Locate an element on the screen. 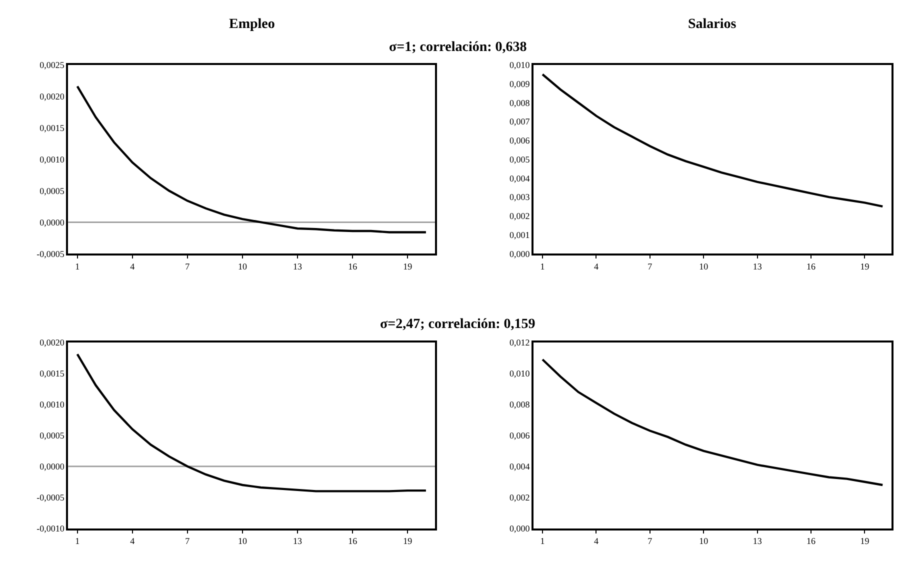 This screenshot has width=915, height=585. y-tick-label: 0,005 is located at coordinates (520, 159).